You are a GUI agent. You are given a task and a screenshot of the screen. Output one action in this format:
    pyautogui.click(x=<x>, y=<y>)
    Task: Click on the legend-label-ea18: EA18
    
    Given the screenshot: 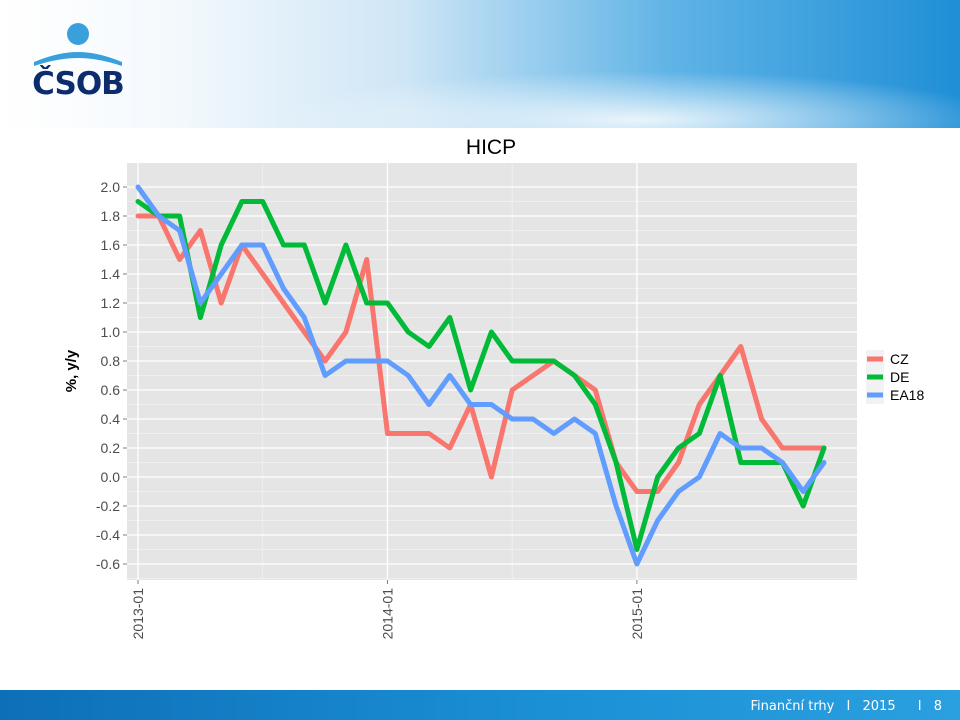 What is the action you would take?
    pyautogui.click(x=907, y=395)
    